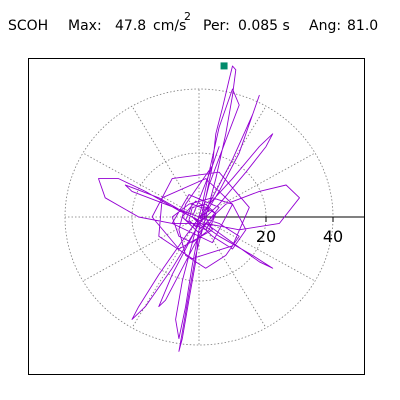 The image size is (400, 400). I want to click on period-label: Per:, so click(216, 26).